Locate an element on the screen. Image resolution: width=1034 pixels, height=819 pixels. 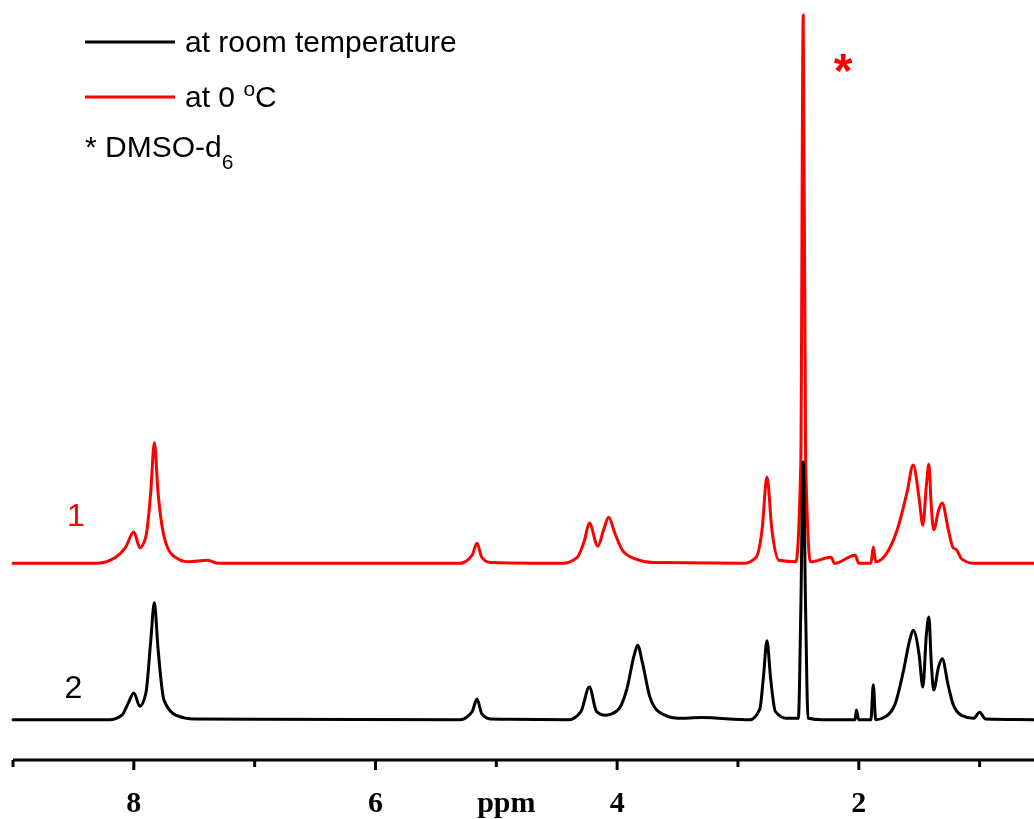
legend-label: at room temperature is located at coordinates (321, 41).